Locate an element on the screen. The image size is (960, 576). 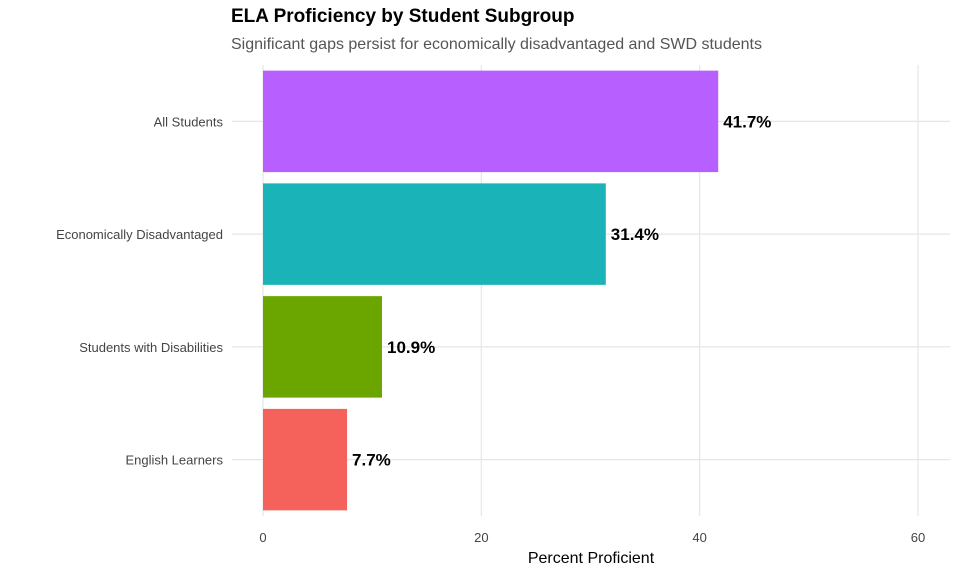
y-tick-label: All Students is located at coordinates (189, 121).